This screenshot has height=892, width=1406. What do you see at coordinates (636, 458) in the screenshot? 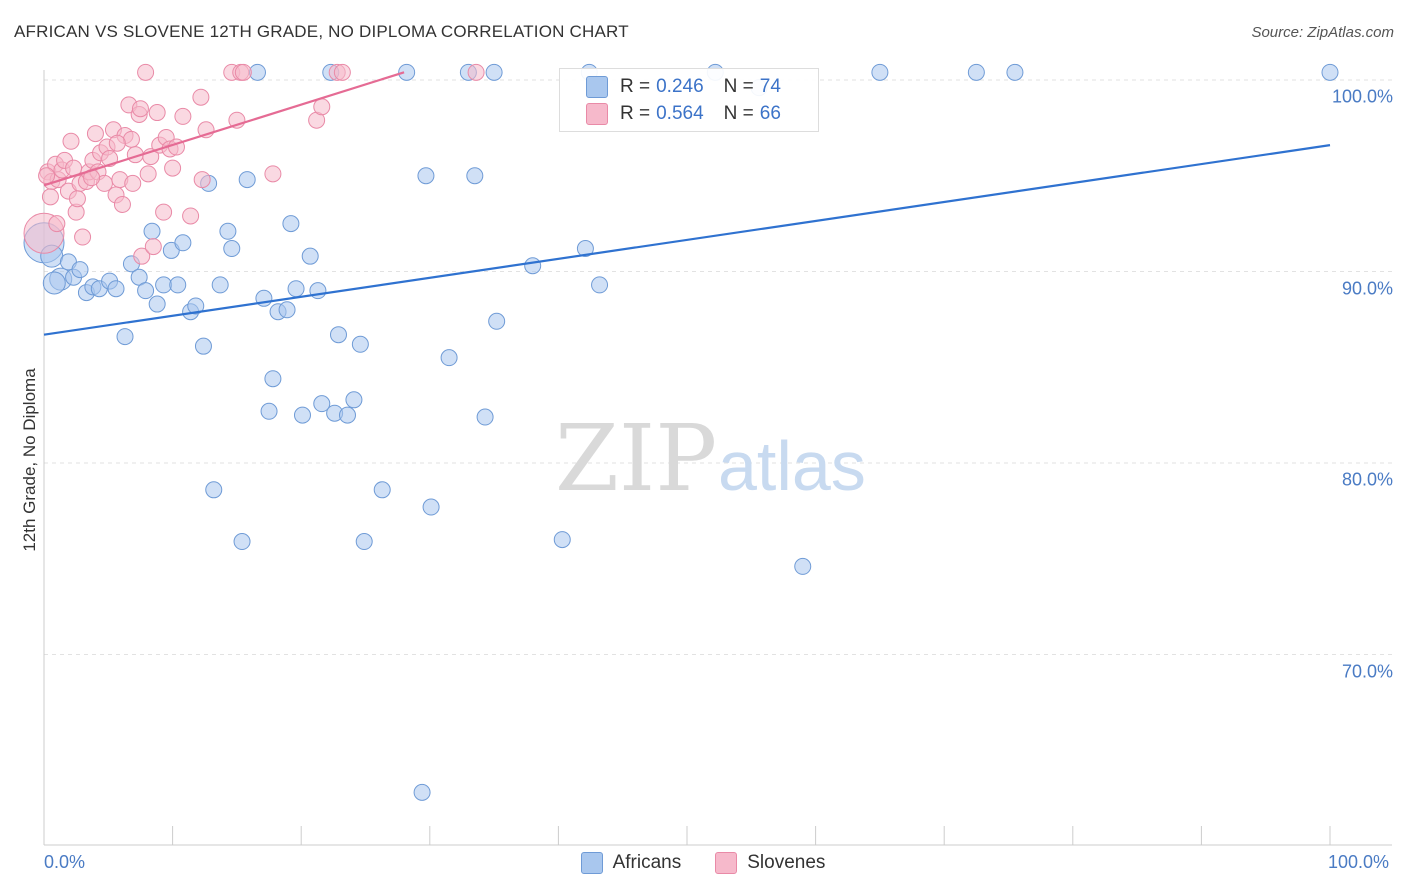
I see `watermark-zip: ZIP` at bounding box center [636, 458].